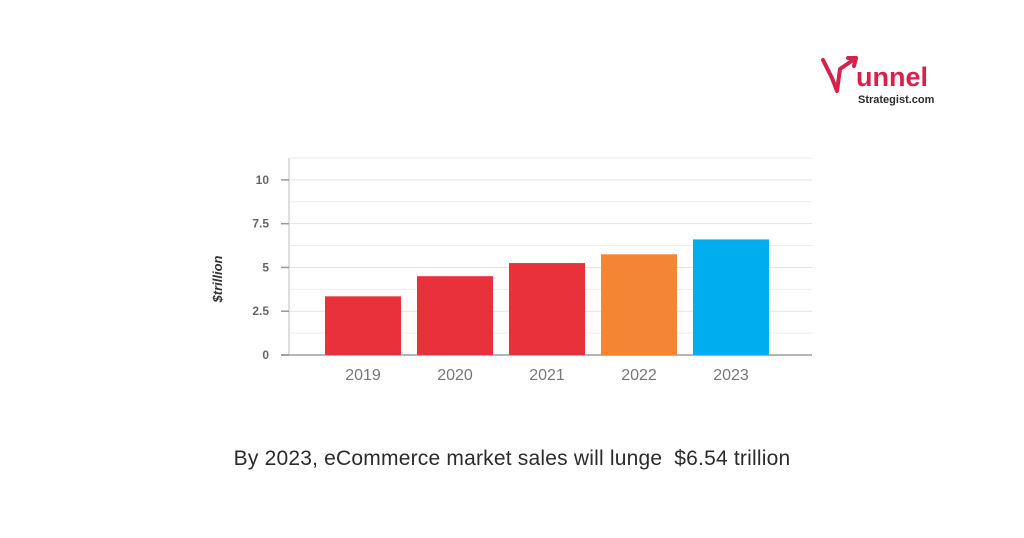 The image size is (1024, 538). Describe the element at coordinates (455, 315) in the screenshot. I see `bar-2020` at that location.